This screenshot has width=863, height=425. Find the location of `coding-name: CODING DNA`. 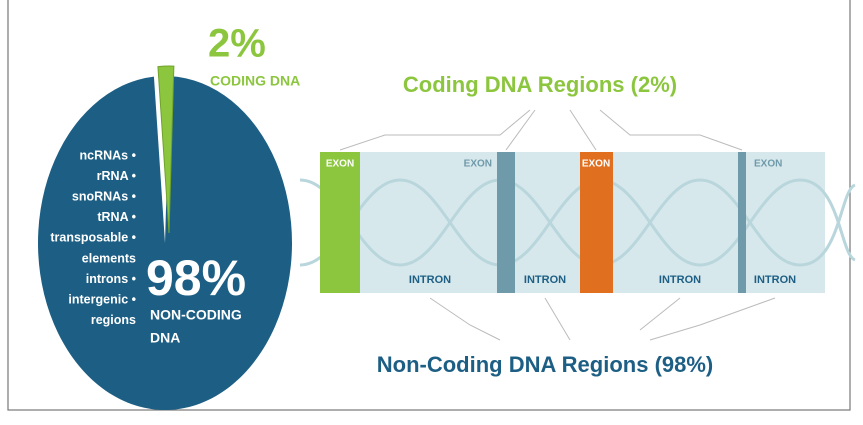

coding-name: CODING DNA is located at coordinates (255, 81).